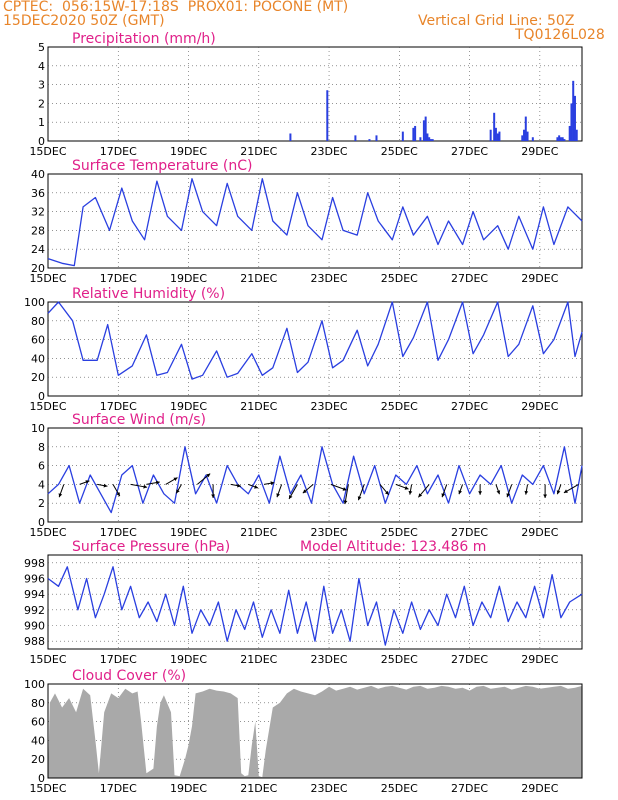 This screenshot has height=800, width=618. Describe the element at coordinates (38, 193) in the screenshot. I see `y-tick-label: 36` at that location.